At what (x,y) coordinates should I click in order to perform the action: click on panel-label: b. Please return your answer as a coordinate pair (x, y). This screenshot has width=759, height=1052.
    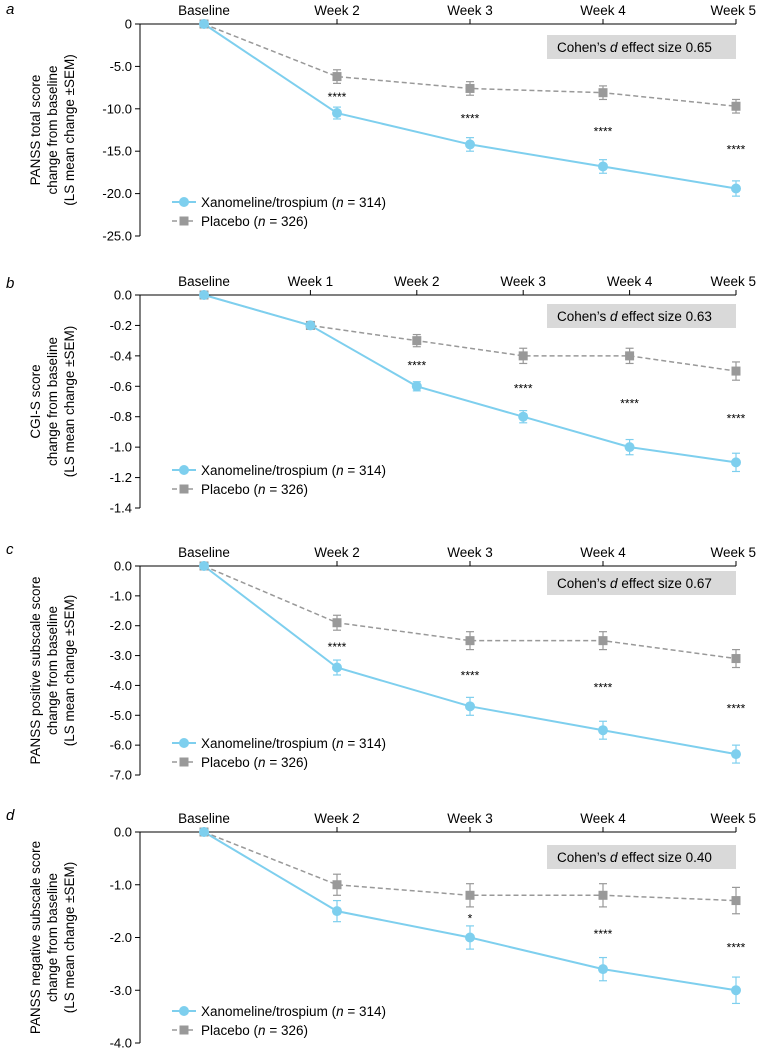
    Looking at the image, I should click on (10, 283).